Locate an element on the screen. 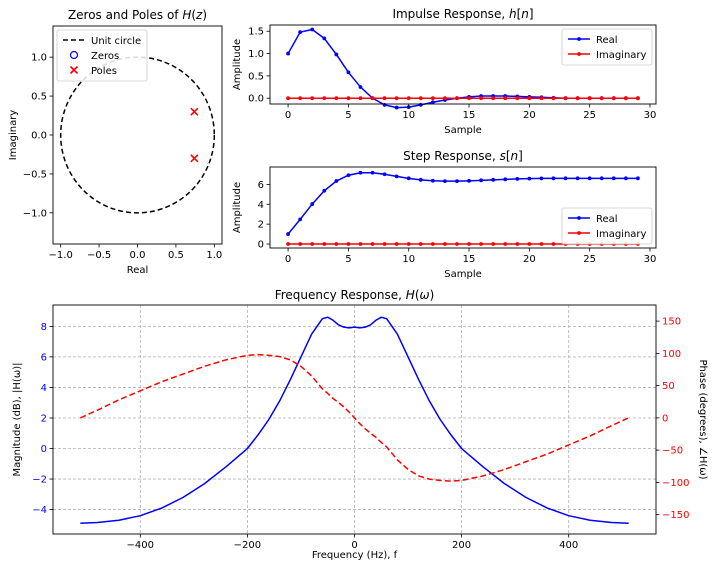 This screenshot has width=712, height=568. y-tick-label: −1.0 is located at coordinates (35, 213).